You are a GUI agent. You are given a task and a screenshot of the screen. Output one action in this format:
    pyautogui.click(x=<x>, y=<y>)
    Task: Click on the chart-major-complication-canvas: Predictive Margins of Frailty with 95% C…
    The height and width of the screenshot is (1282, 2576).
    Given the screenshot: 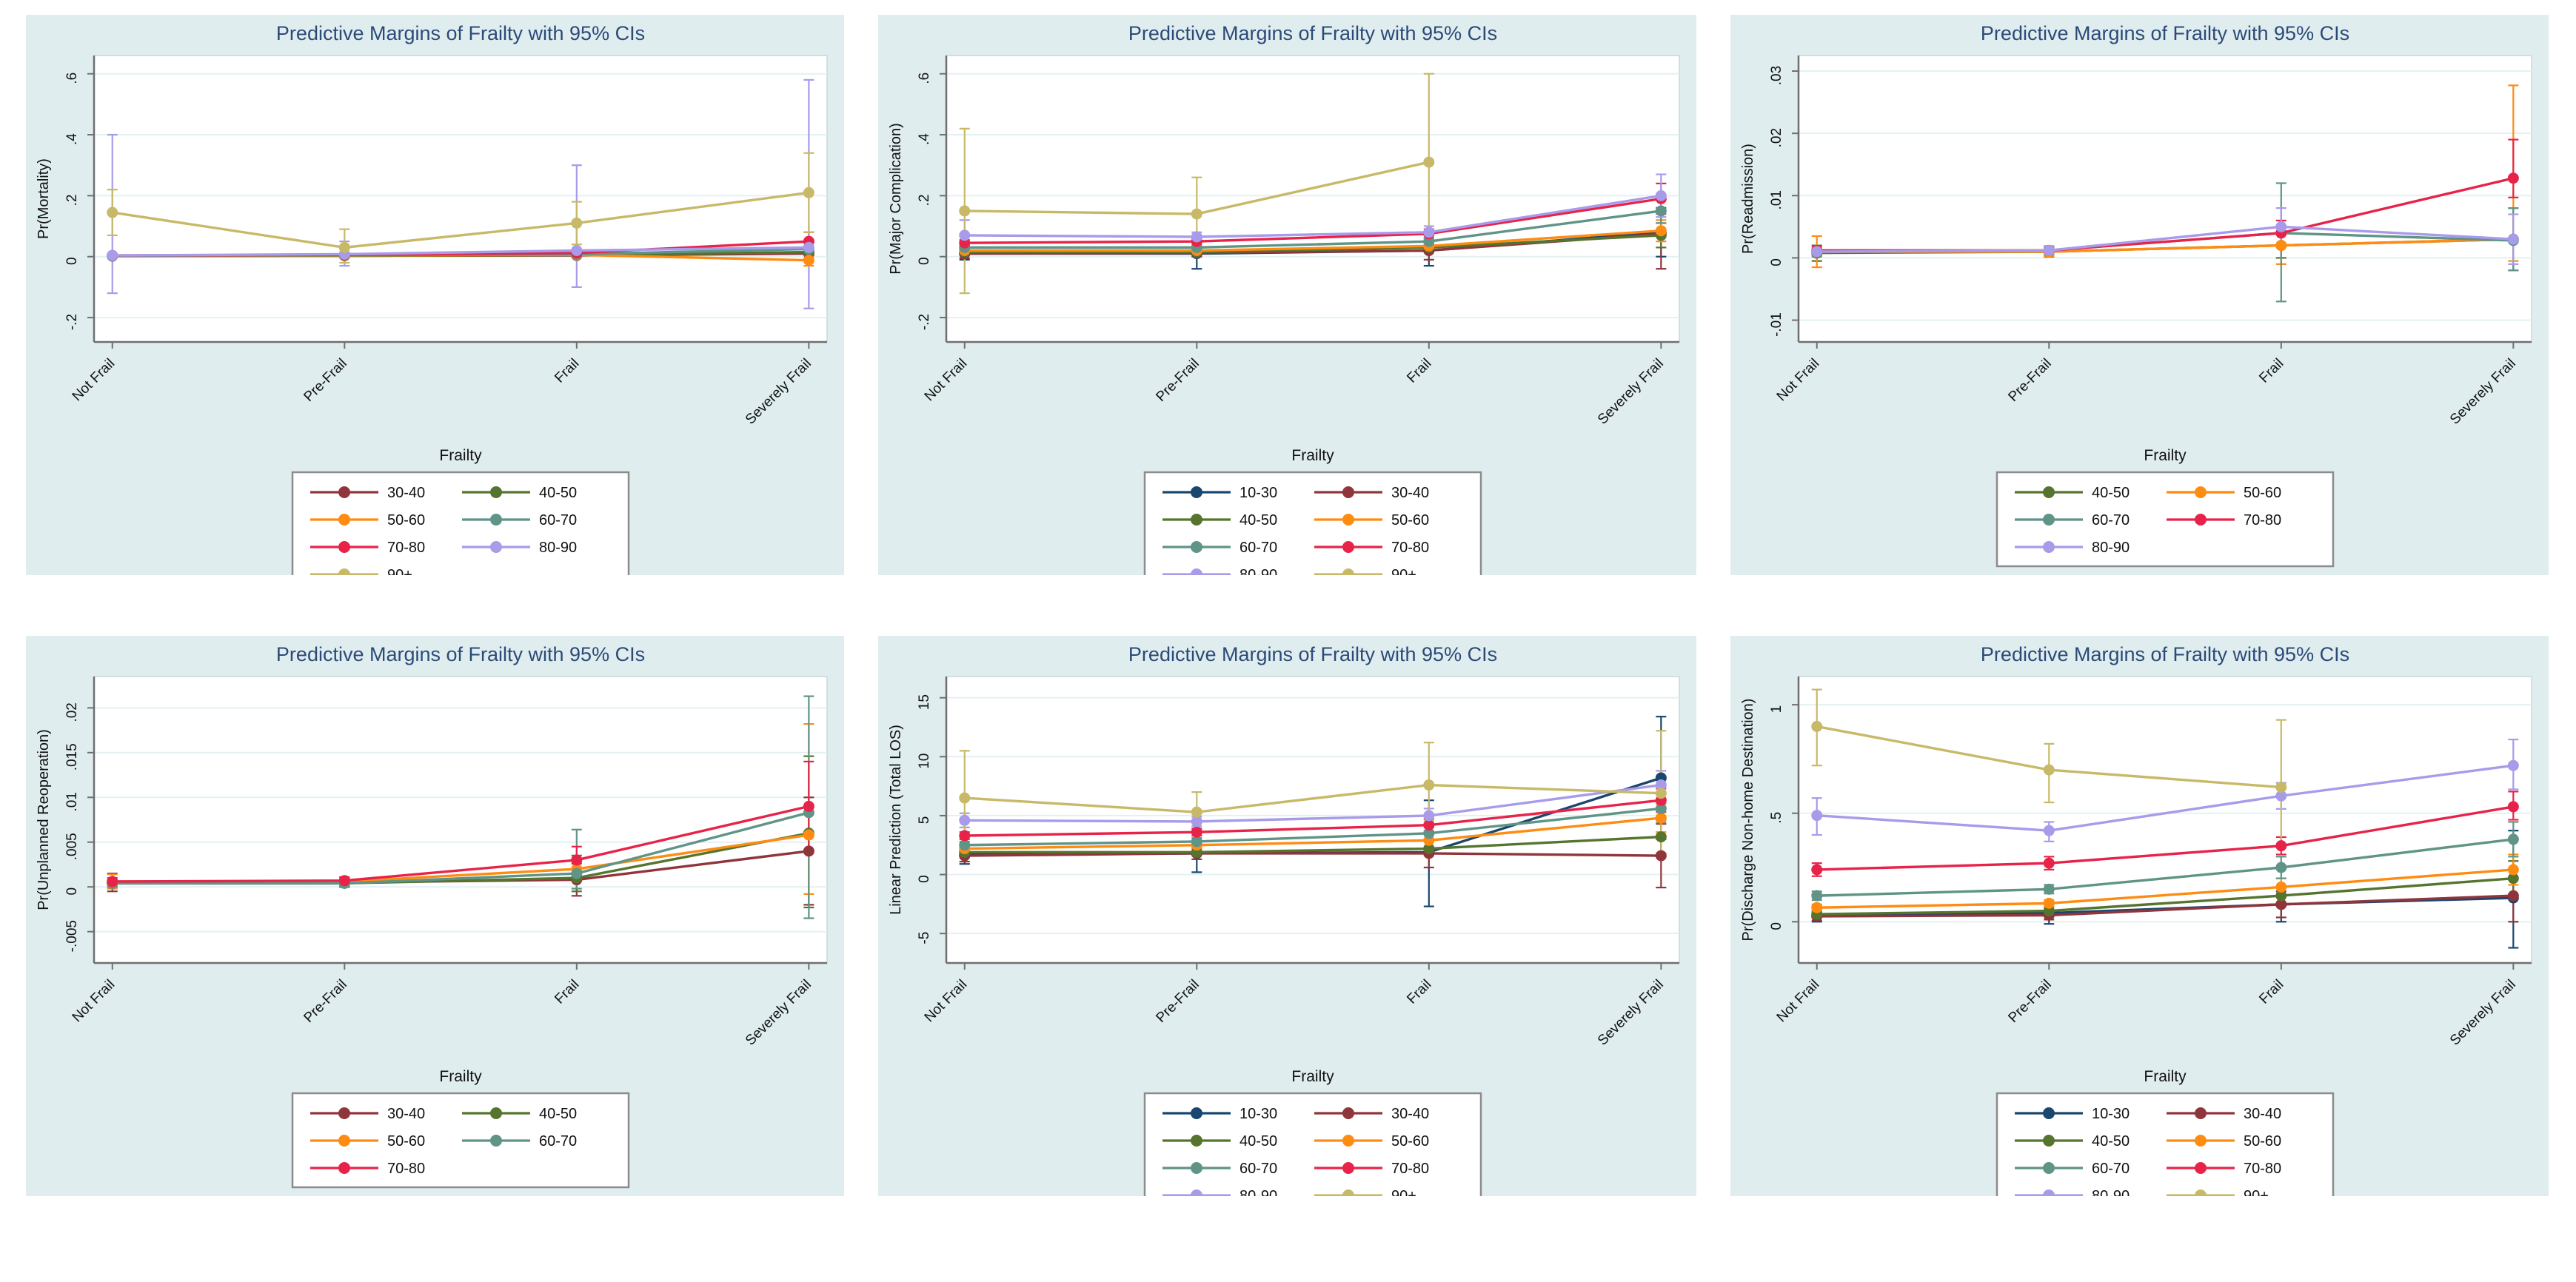 What is the action you would take?
    pyautogui.click(x=1284, y=298)
    